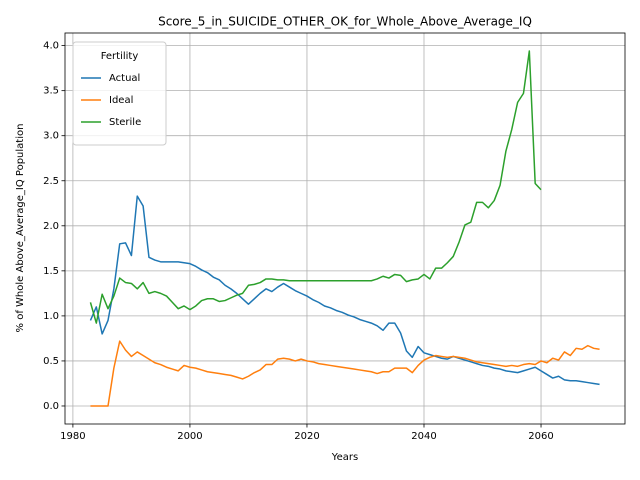  I want to click on y-tick-label: 4.0, so click(51, 46).